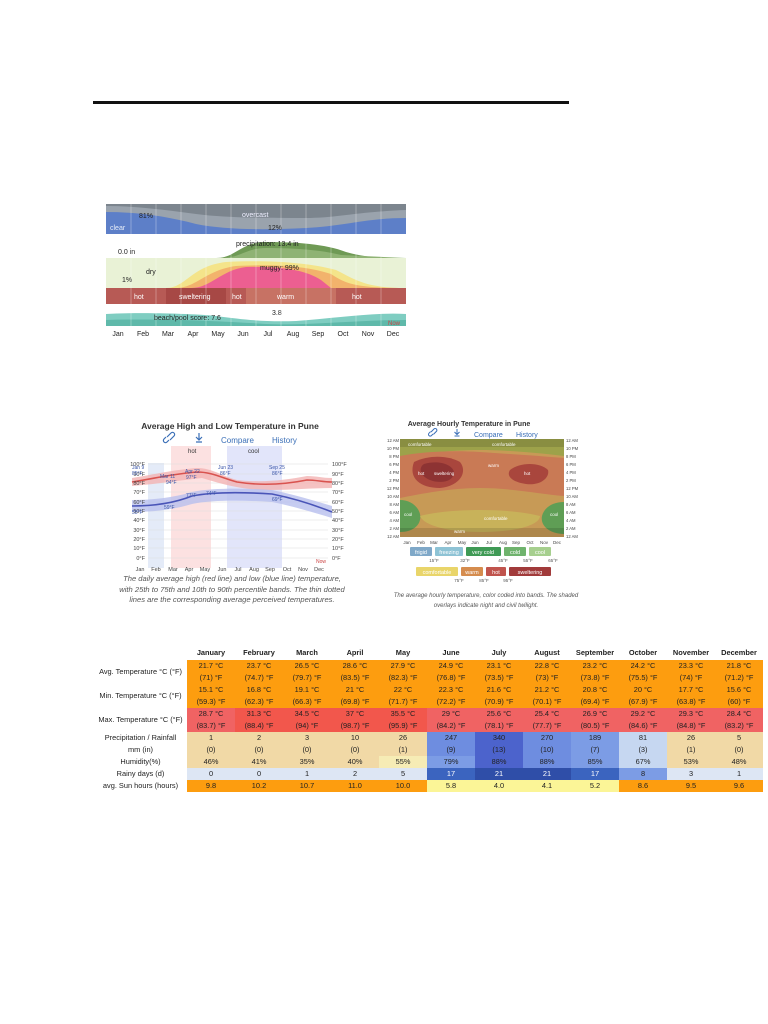 This screenshot has width=768, height=1024. What do you see at coordinates (547, 786) in the screenshot?
I see `table-cell: 4.1` at bounding box center [547, 786].